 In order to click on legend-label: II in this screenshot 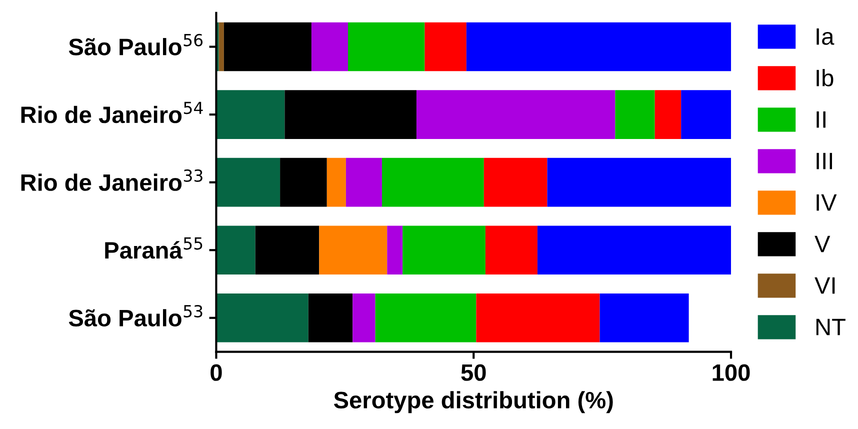, I will do `click(821, 119)`.